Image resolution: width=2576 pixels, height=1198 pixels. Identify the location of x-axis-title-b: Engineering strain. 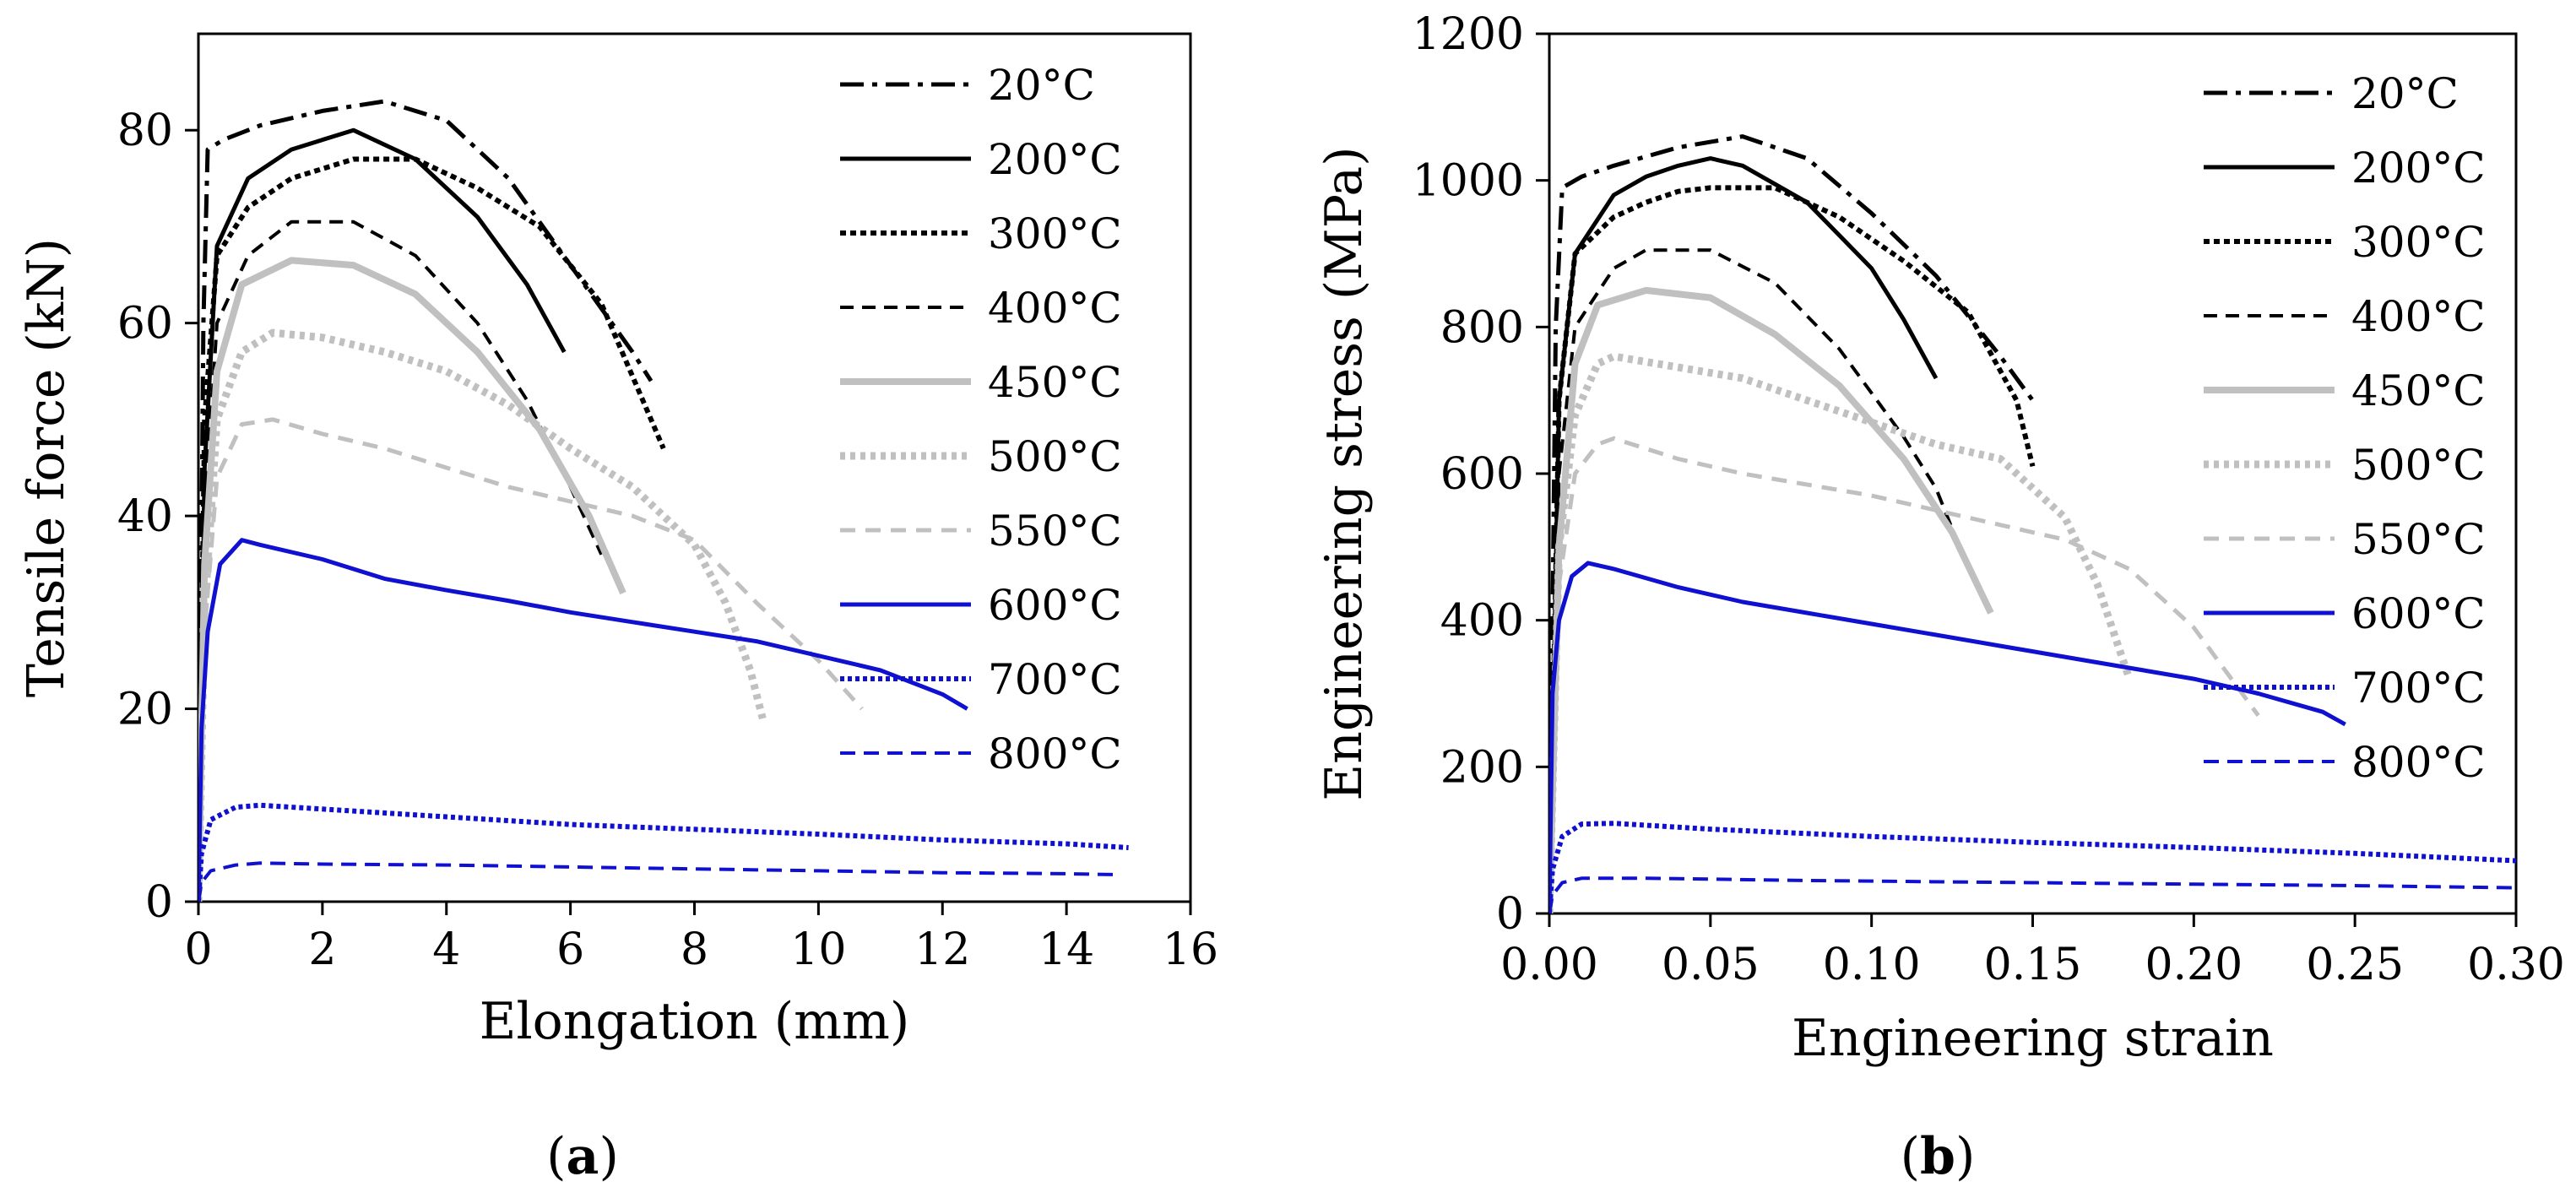
(2033, 1038).